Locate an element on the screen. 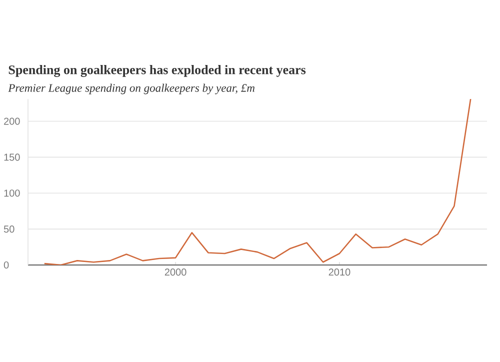 The height and width of the screenshot is (362, 500). y-tick-label: 0 is located at coordinates (6, 265).